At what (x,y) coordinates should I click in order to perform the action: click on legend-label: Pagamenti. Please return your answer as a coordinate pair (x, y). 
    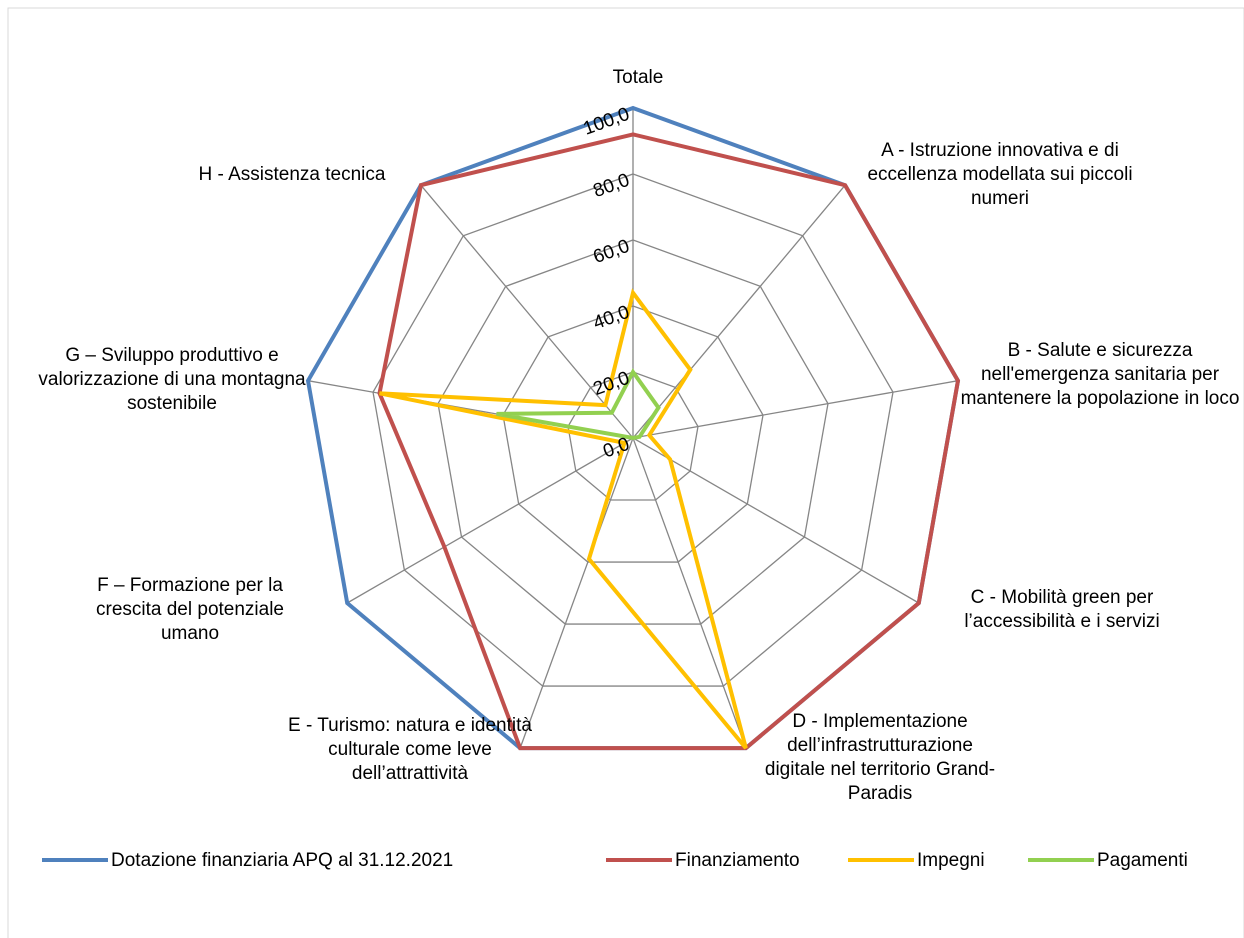
    Looking at the image, I should click on (1142, 860).